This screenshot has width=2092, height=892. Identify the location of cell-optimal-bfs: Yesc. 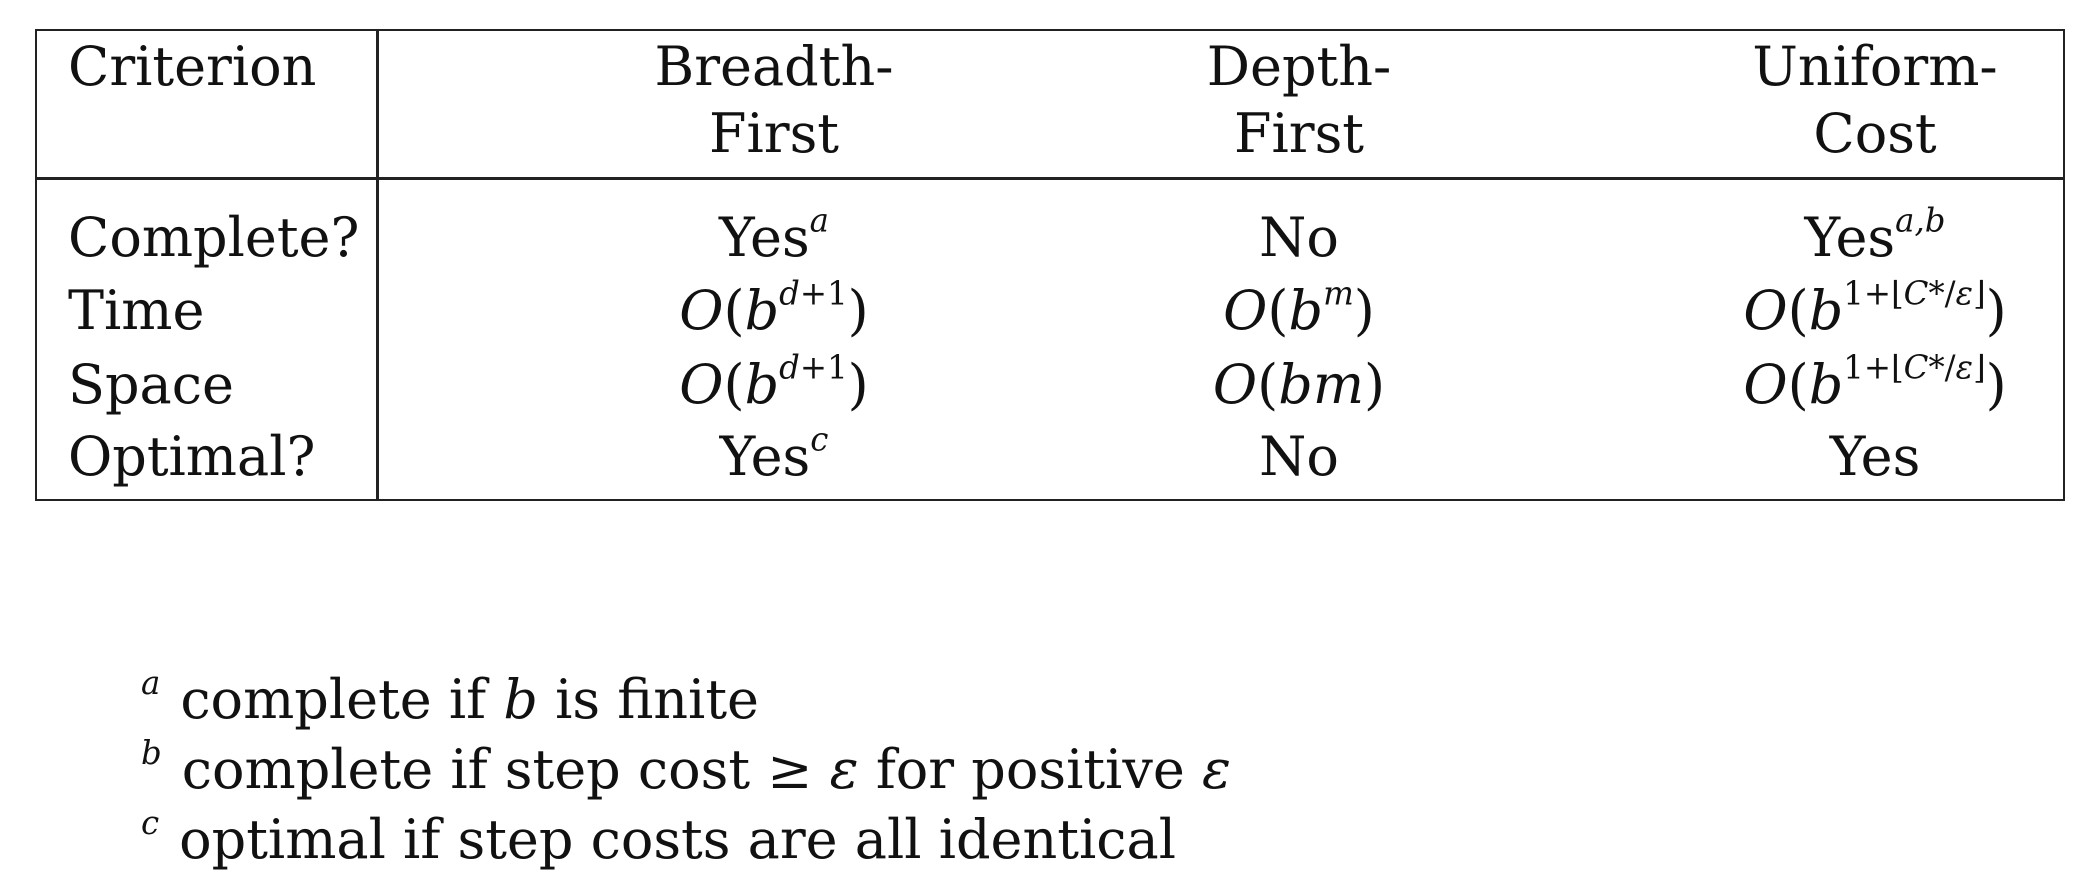
(774, 454).